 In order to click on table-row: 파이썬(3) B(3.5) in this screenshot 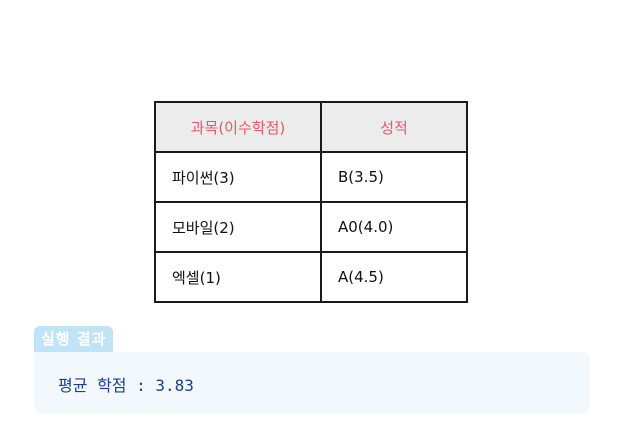, I will do `click(311, 177)`.